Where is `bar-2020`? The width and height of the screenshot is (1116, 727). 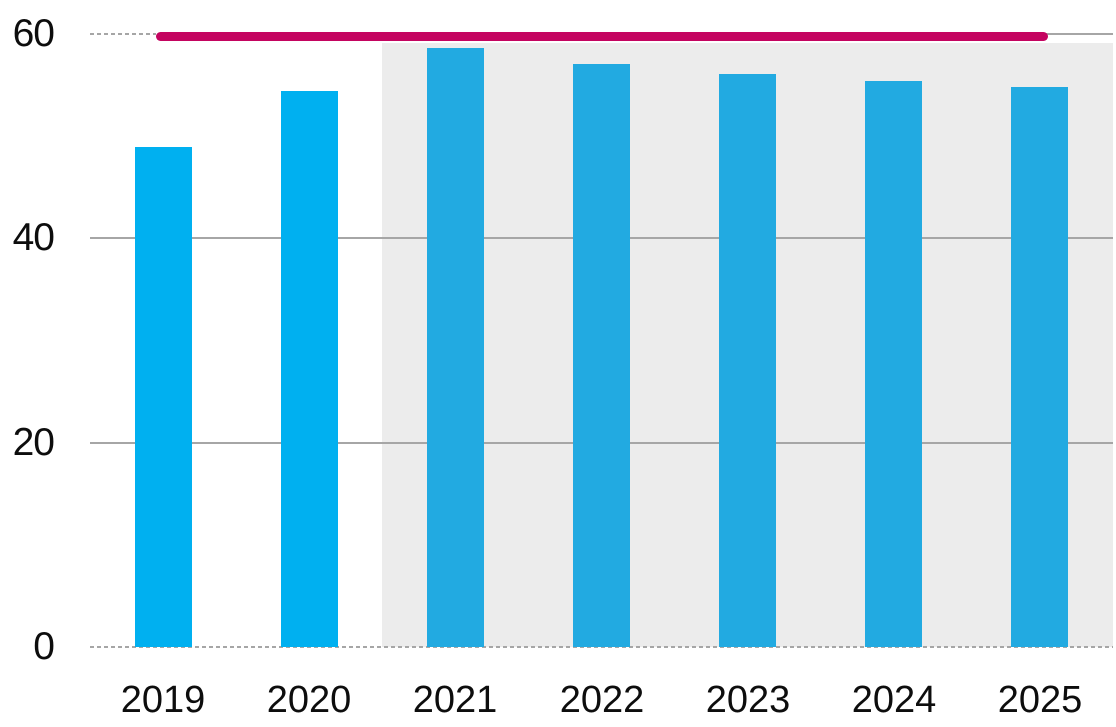 bar-2020 is located at coordinates (309, 369).